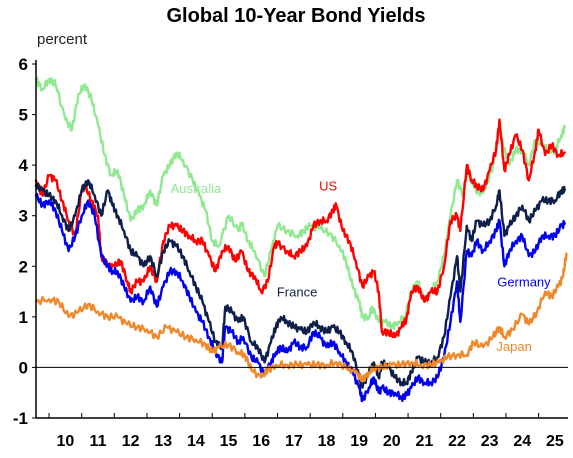 The width and height of the screenshot is (573, 458). I want to click on x-tick-label: 25, so click(555, 441).